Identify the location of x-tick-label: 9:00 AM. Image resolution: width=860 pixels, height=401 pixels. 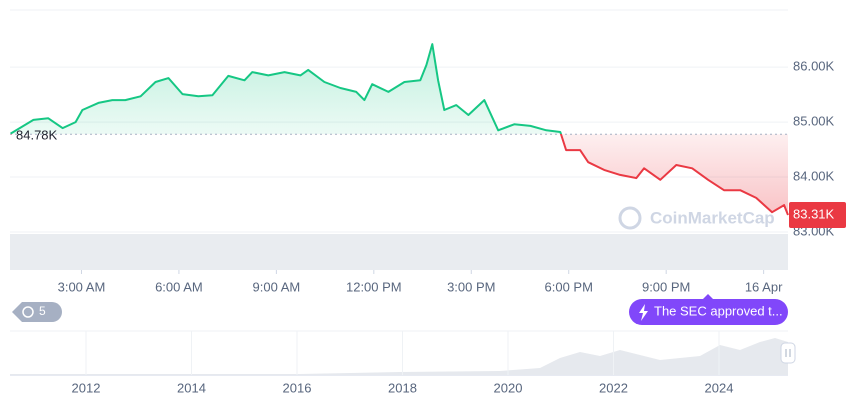
(277, 286).